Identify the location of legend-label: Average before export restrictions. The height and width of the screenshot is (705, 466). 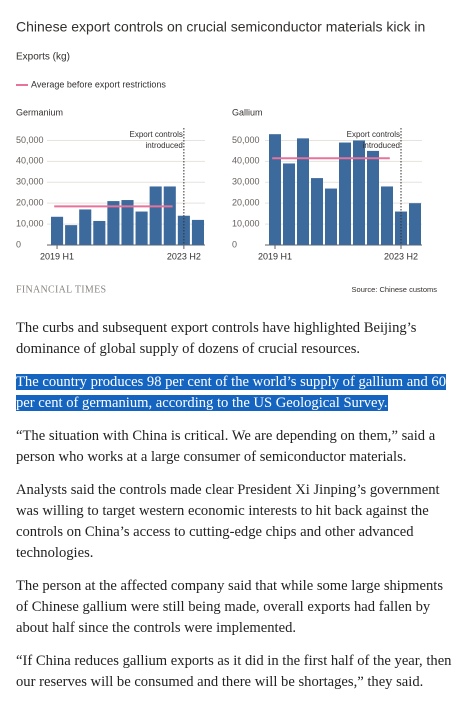
(98, 84).